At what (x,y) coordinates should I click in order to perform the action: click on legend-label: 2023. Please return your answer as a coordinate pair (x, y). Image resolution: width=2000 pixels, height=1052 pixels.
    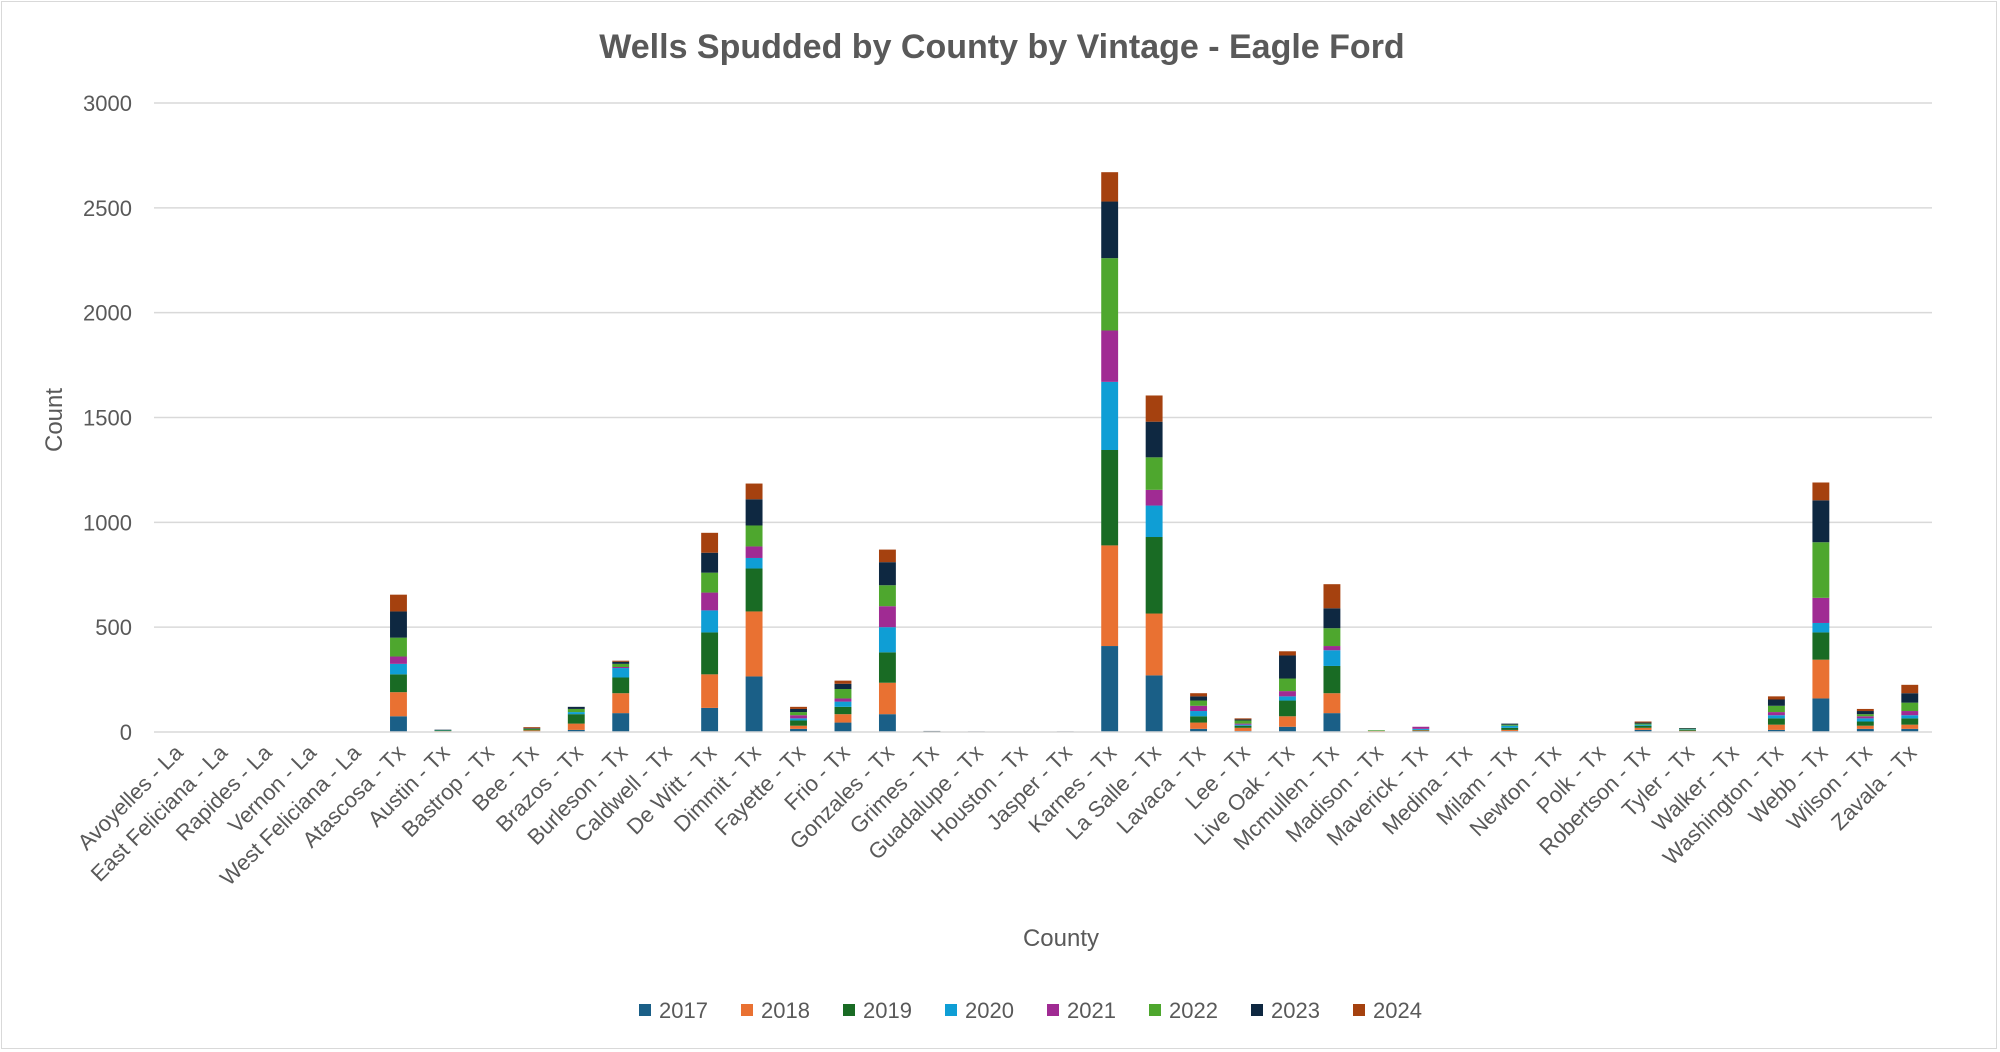
    Looking at the image, I should click on (1295, 1010).